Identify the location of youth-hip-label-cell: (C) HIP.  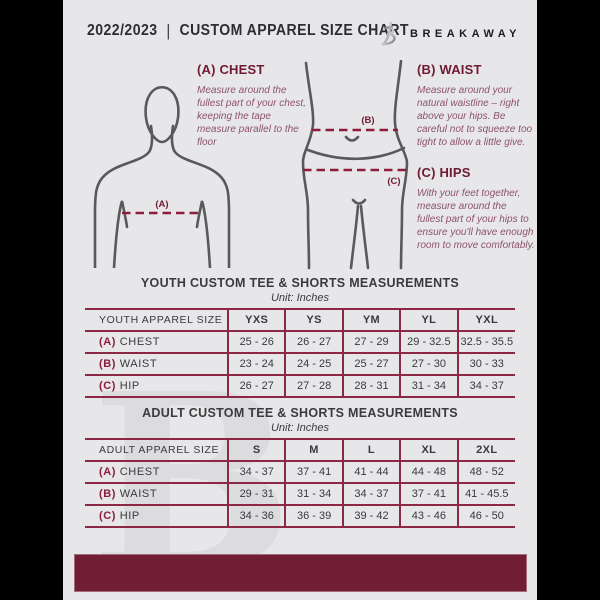
(156, 386).